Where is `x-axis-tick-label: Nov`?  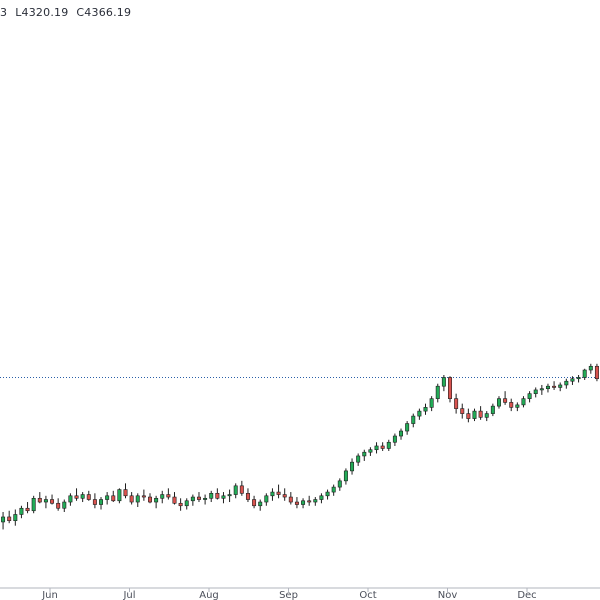
x-axis-tick-label: Nov is located at coordinates (448, 595).